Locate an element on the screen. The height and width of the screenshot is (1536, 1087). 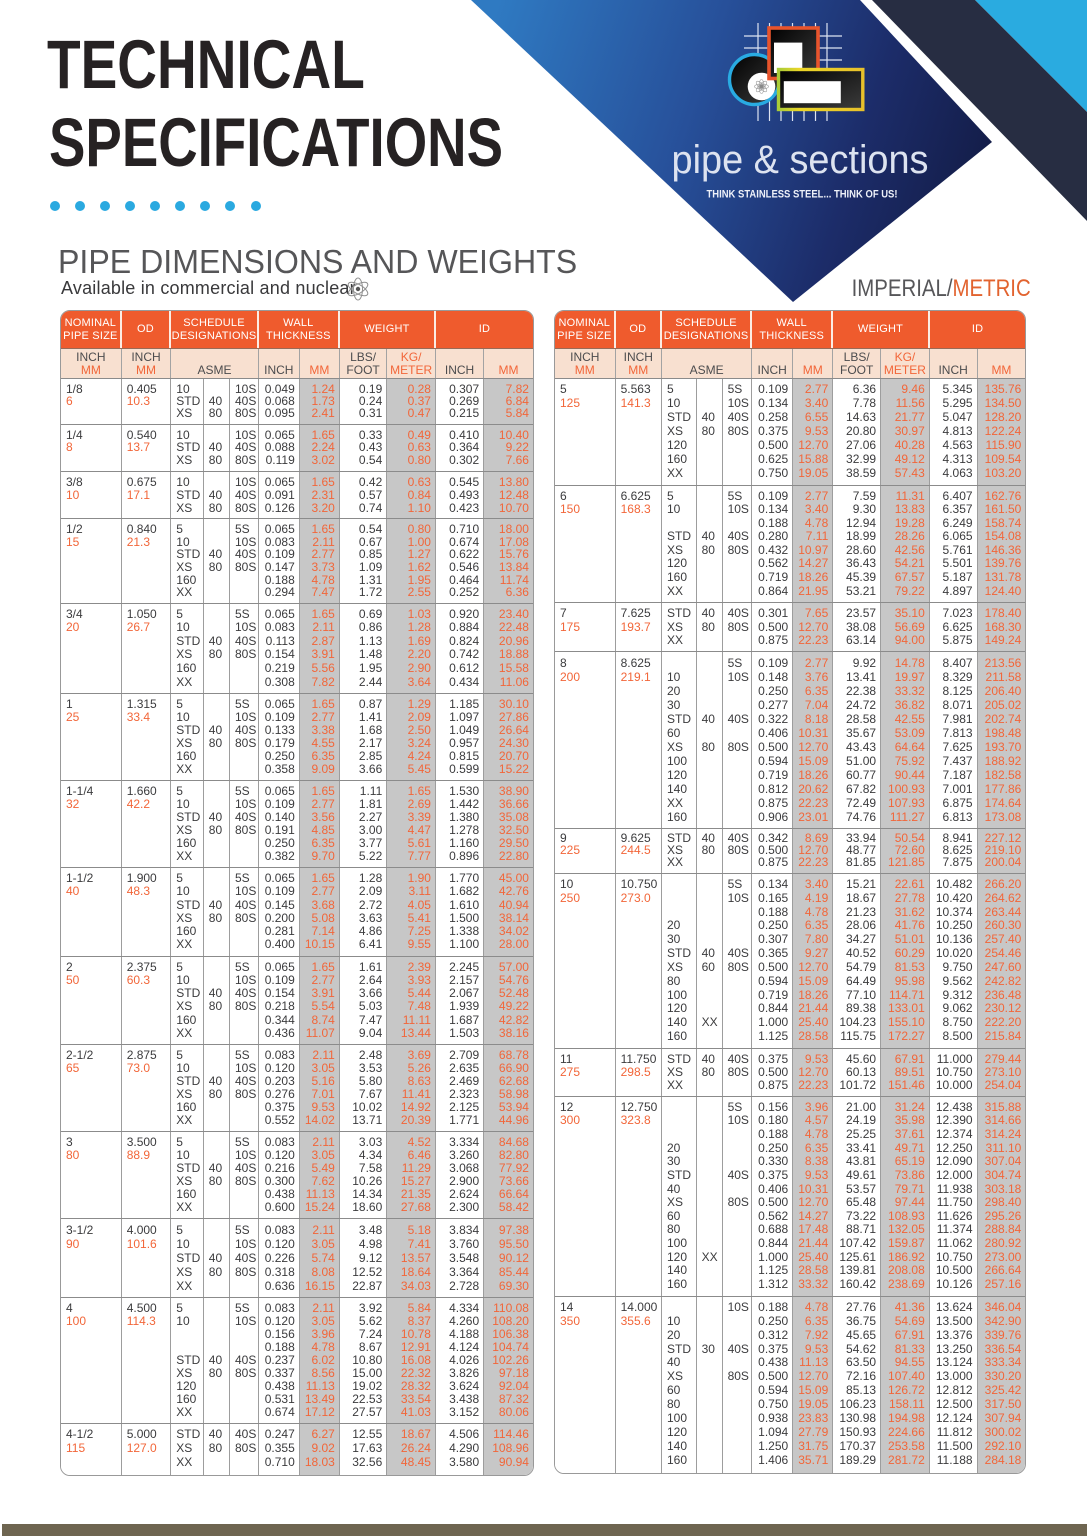
svg-text:THINK STAINLESS STEEL... THINK: THINK STAINLESS STEEL... THINK OF US! is located at coordinates (802, 195).